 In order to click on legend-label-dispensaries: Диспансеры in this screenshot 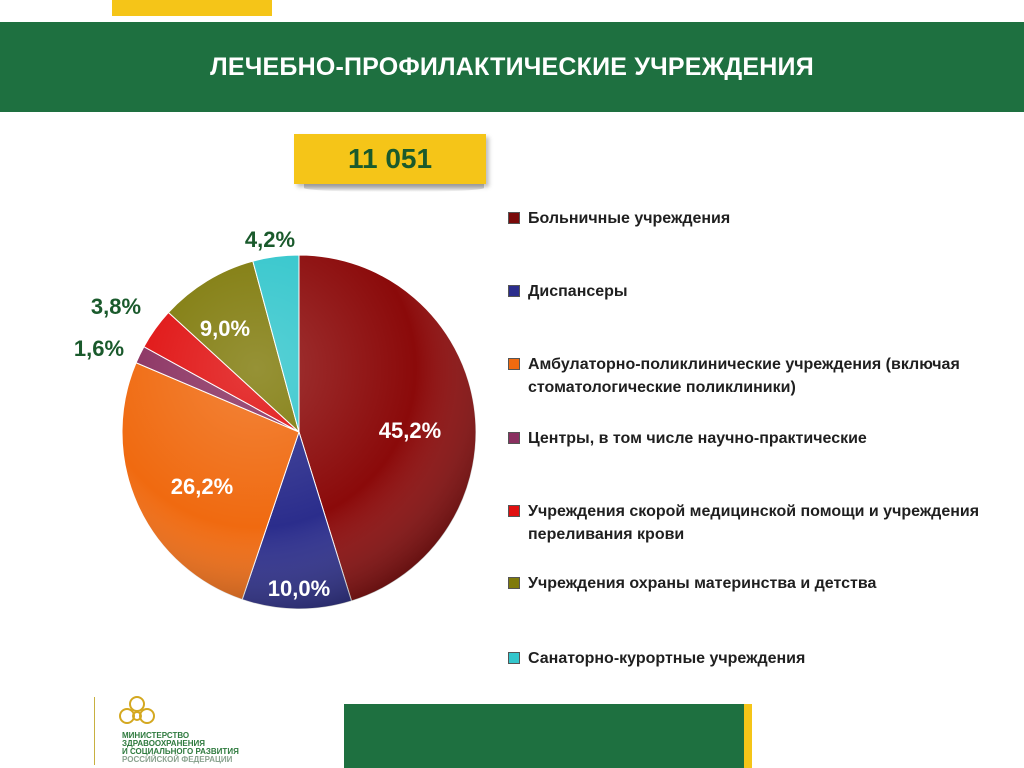, I will do `click(578, 291)`.